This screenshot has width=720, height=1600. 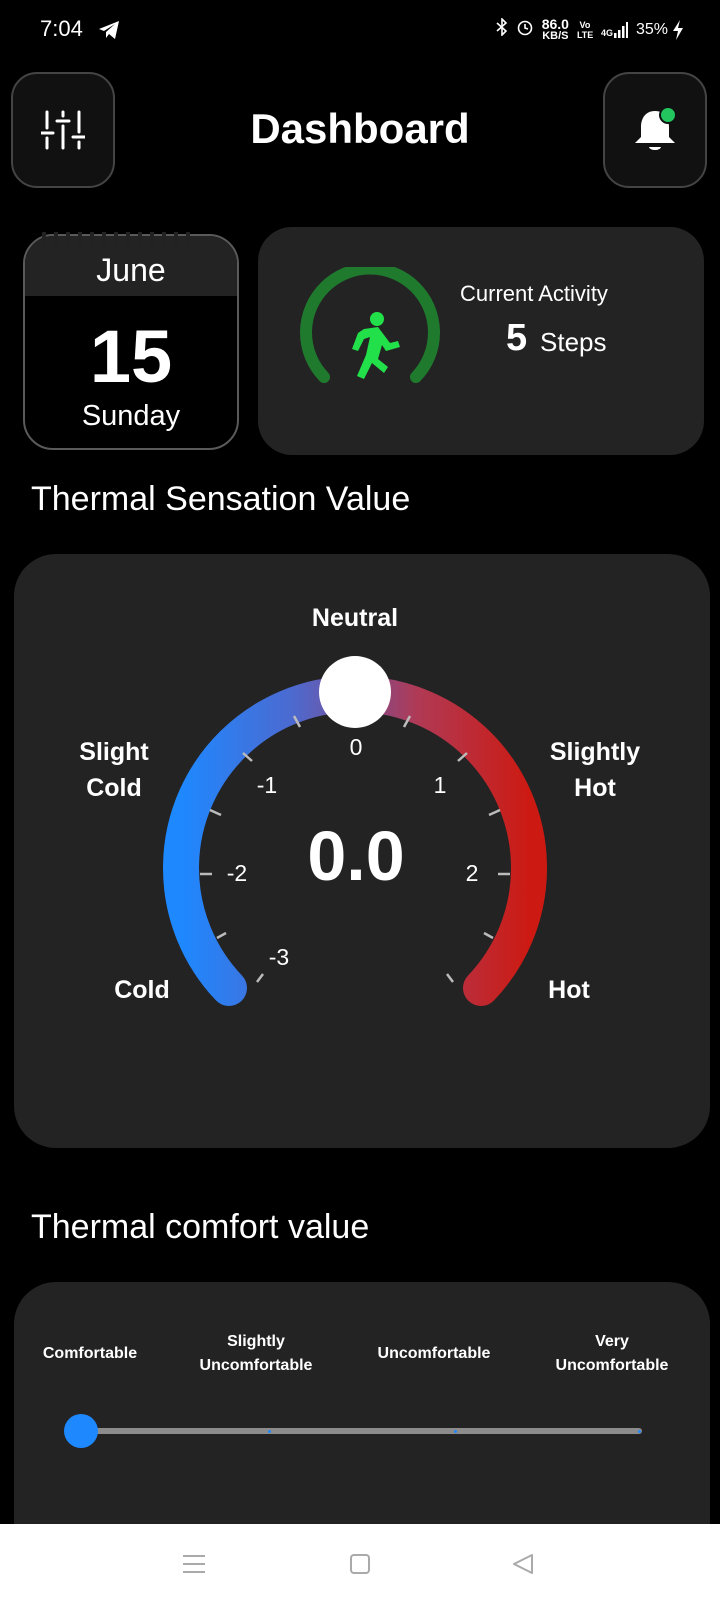 What do you see at coordinates (81, 1431) in the screenshot?
I see `comfort-slider-thumb` at bounding box center [81, 1431].